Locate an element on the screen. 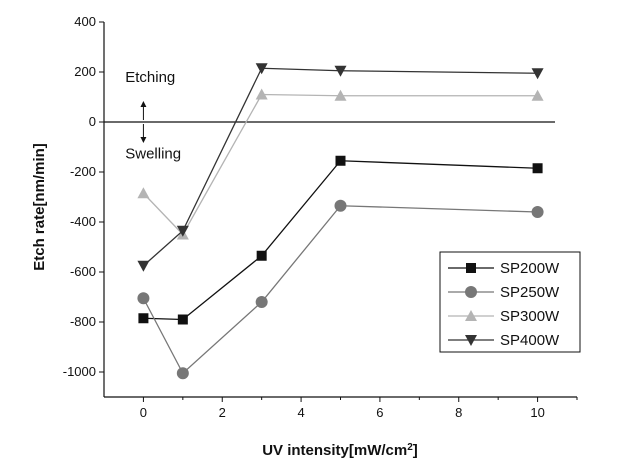 Image resolution: width=631 pixels, height=476 pixels. x-tick-label: 0 is located at coordinates (143, 412).